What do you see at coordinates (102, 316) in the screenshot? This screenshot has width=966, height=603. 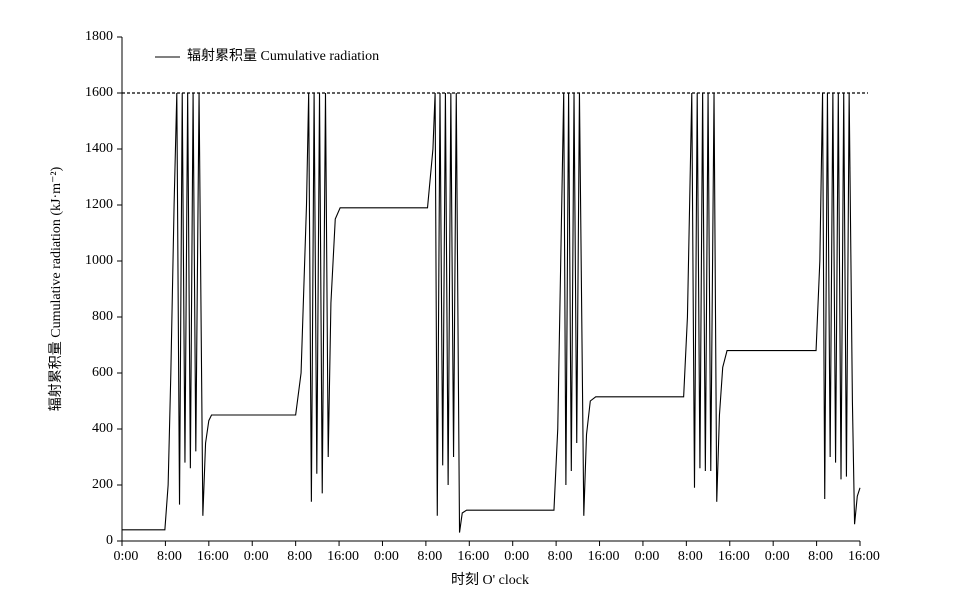 I see `y-tick-label: 800` at bounding box center [102, 316].